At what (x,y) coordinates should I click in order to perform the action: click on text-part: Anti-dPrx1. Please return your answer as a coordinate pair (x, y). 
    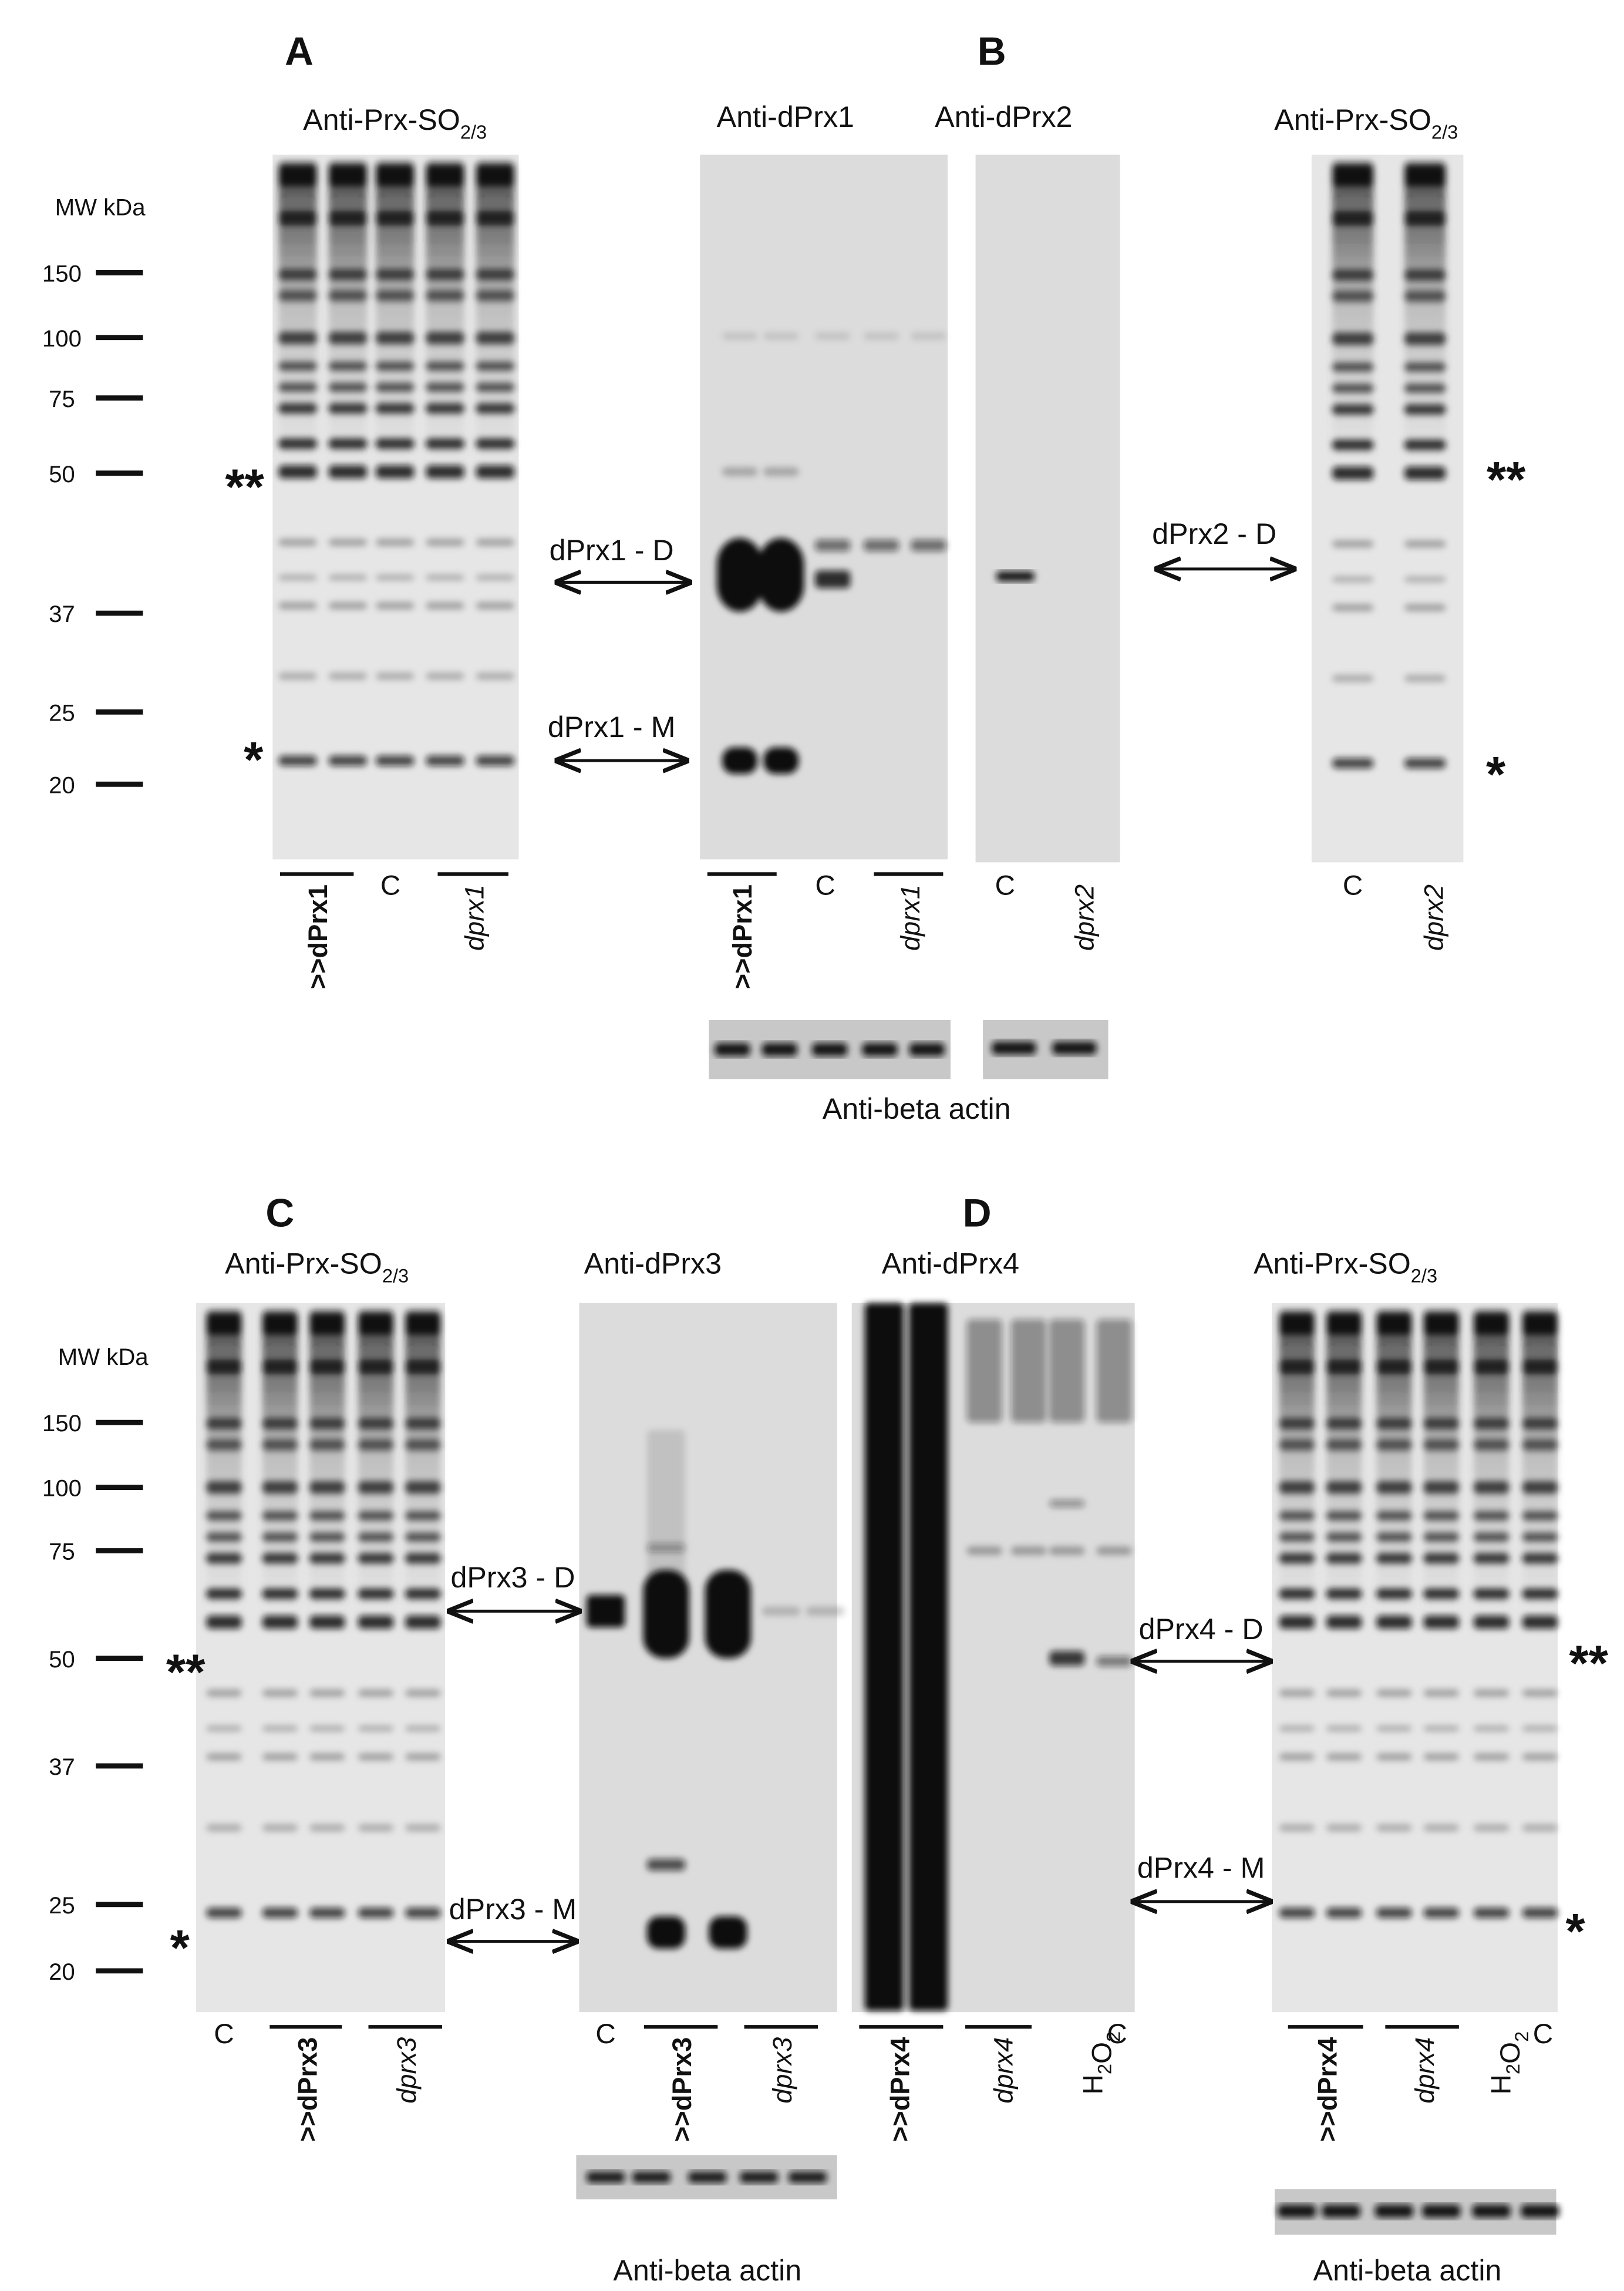
    Looking at the image, I should click on (785, 117).